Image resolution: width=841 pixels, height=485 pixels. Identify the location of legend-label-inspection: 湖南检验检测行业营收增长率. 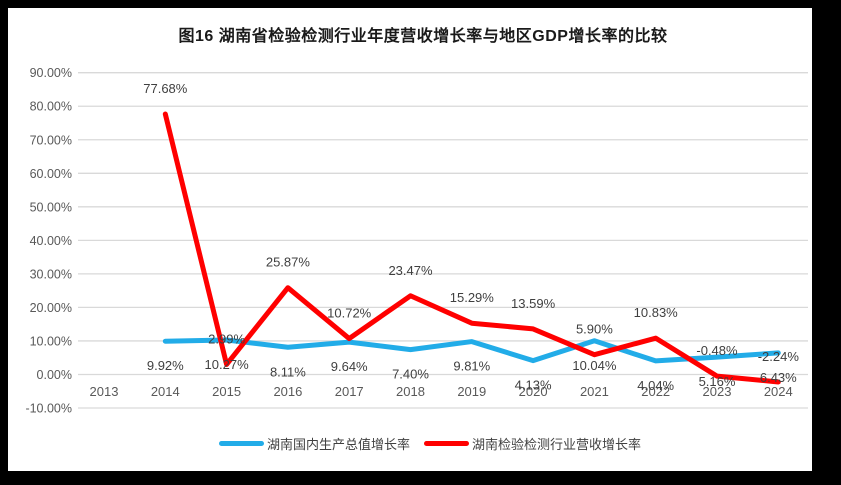
(557, 444).